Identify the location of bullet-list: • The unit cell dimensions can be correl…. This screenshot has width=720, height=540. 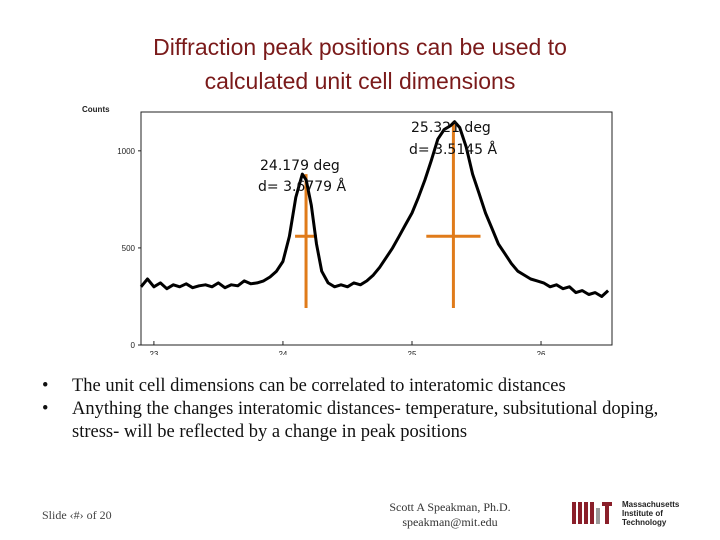
(367, 409).